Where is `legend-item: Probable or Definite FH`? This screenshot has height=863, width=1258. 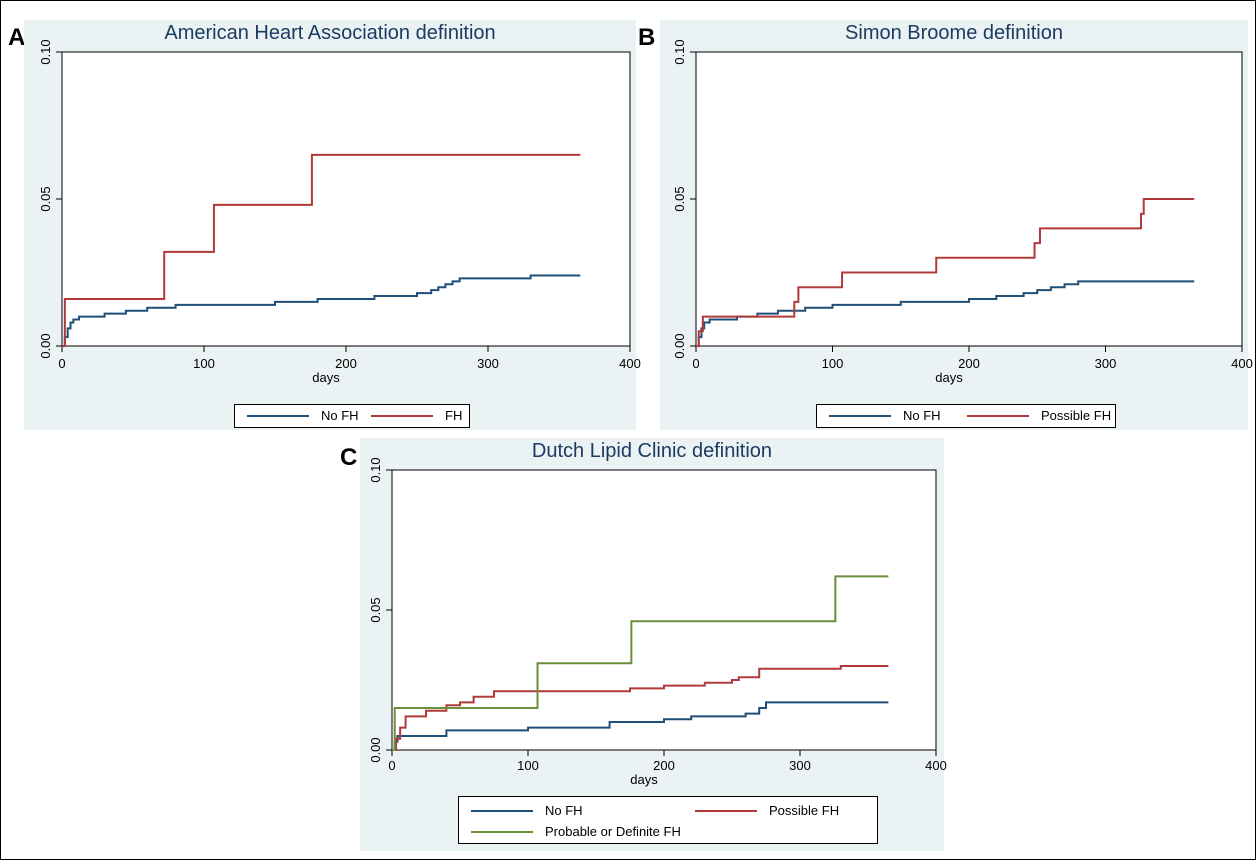
legend-item: Probable or Definite FH is located at coordinates (576, 831).